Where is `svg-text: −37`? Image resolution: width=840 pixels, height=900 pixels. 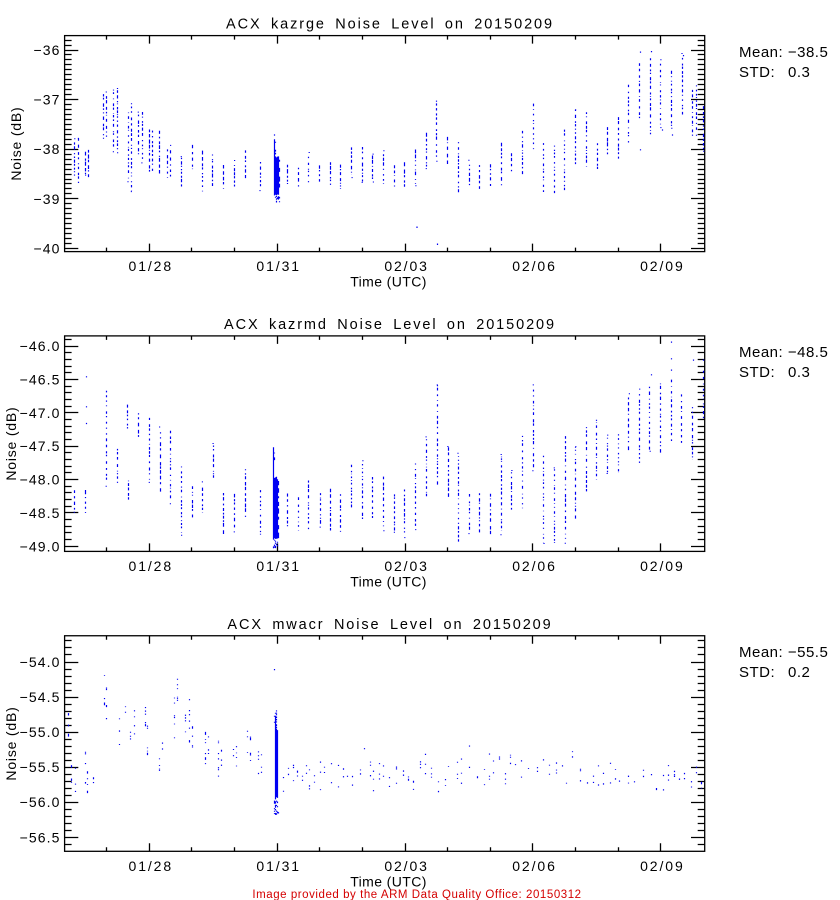
svg-text: −37 is located at coordinates (46, 100).